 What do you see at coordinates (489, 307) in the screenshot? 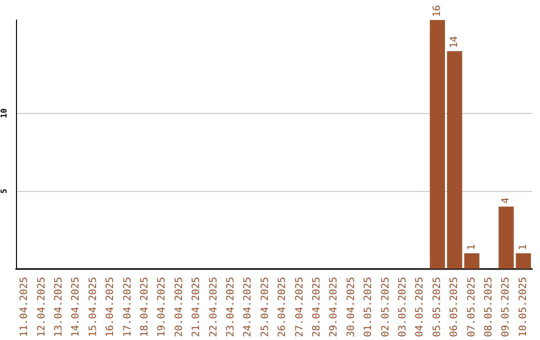
I see `x-tick-label: 08.05.2025` at bounding box center [489, 307].